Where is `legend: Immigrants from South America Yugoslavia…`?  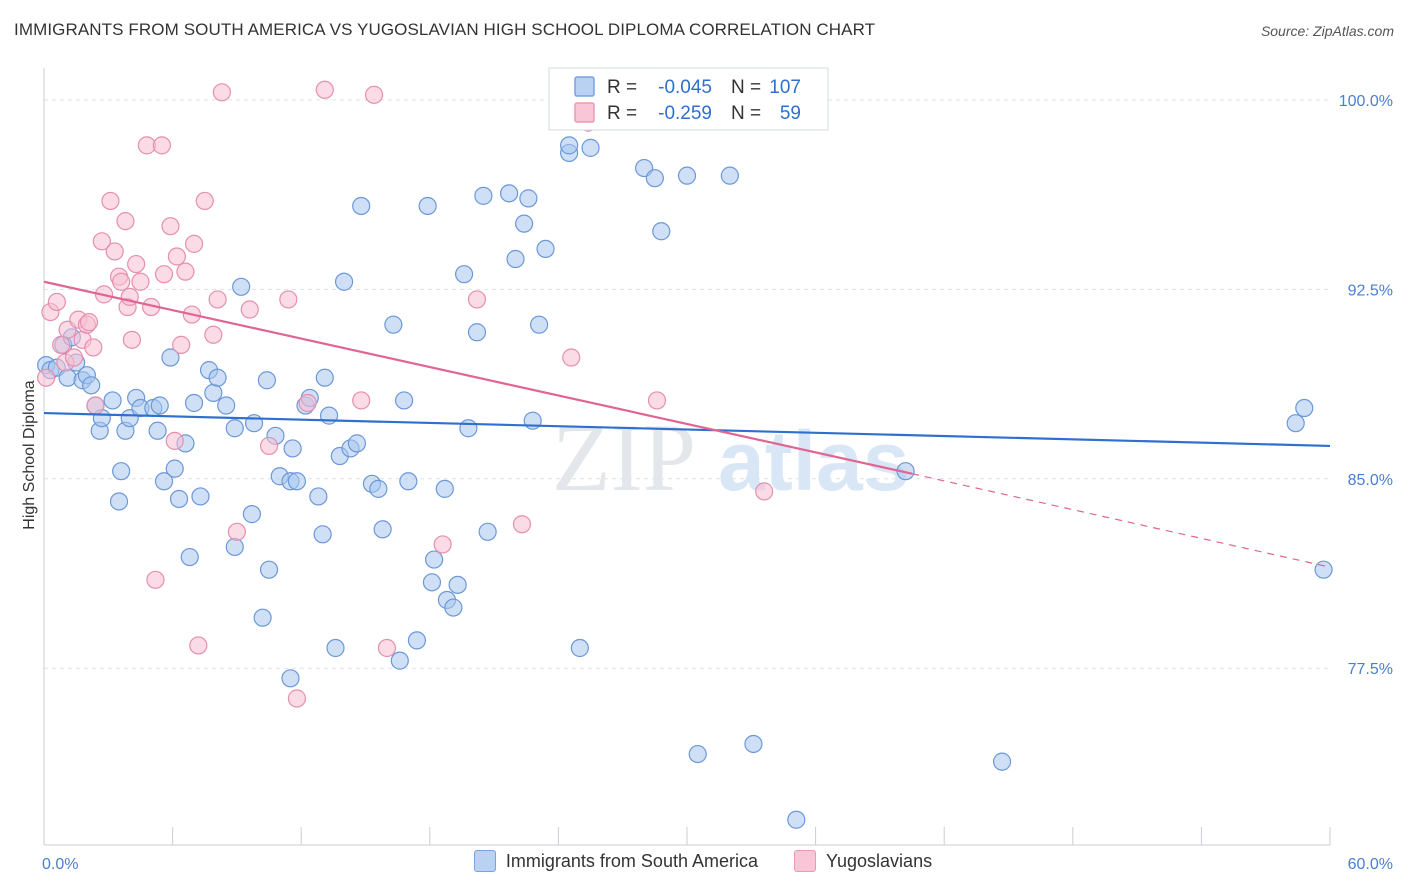
legend: Immigrants from South America Yugoslavia… is located at coordinates (703, 861).